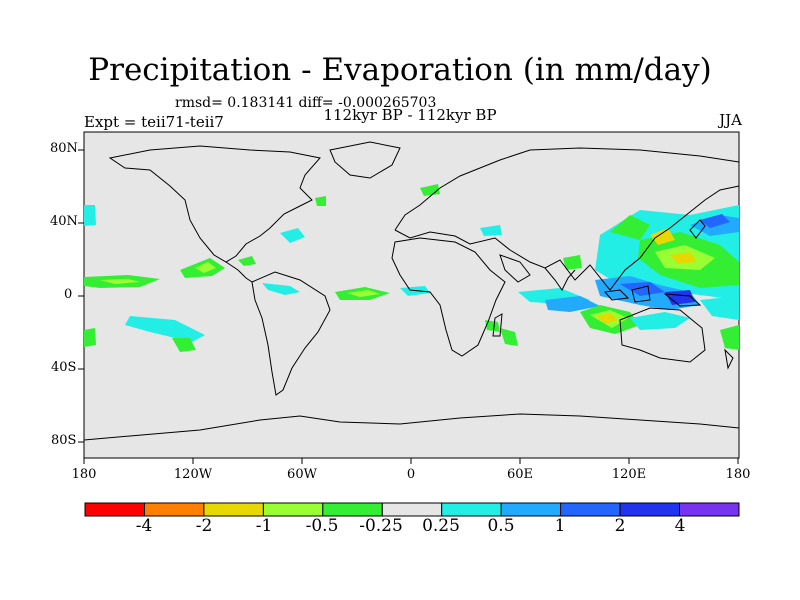  Describe the element at coordinates (560, 279) in the screenshot. I see `coastline-india` at that location.